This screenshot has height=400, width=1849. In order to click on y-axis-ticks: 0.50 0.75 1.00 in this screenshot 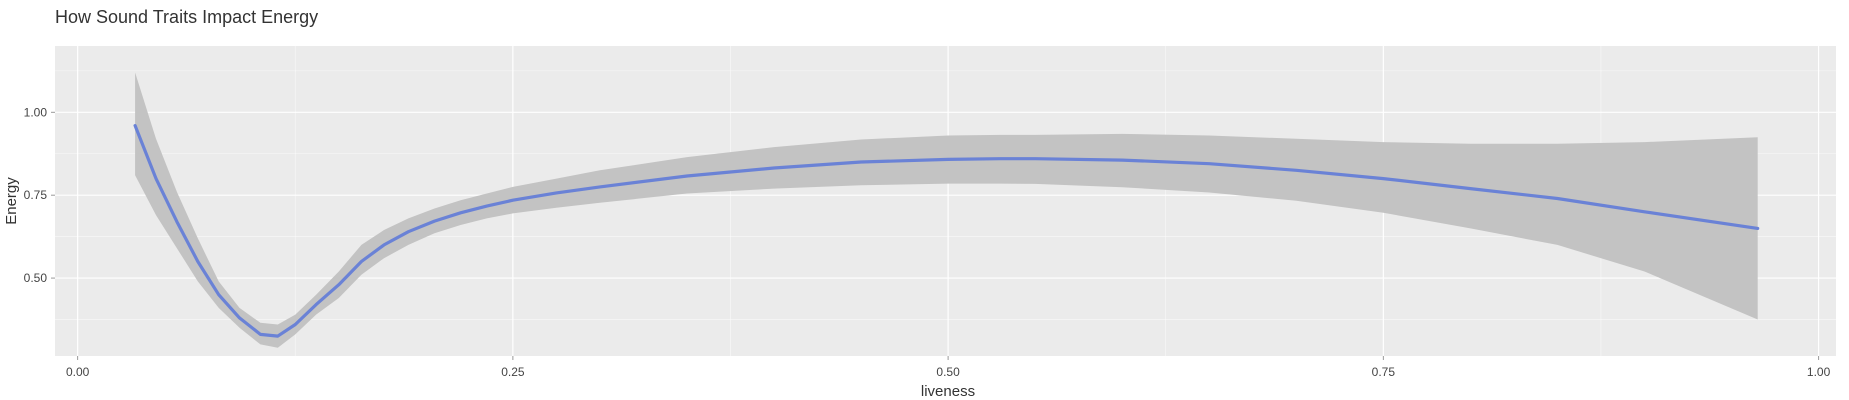, I will do `click(39, 195)`.